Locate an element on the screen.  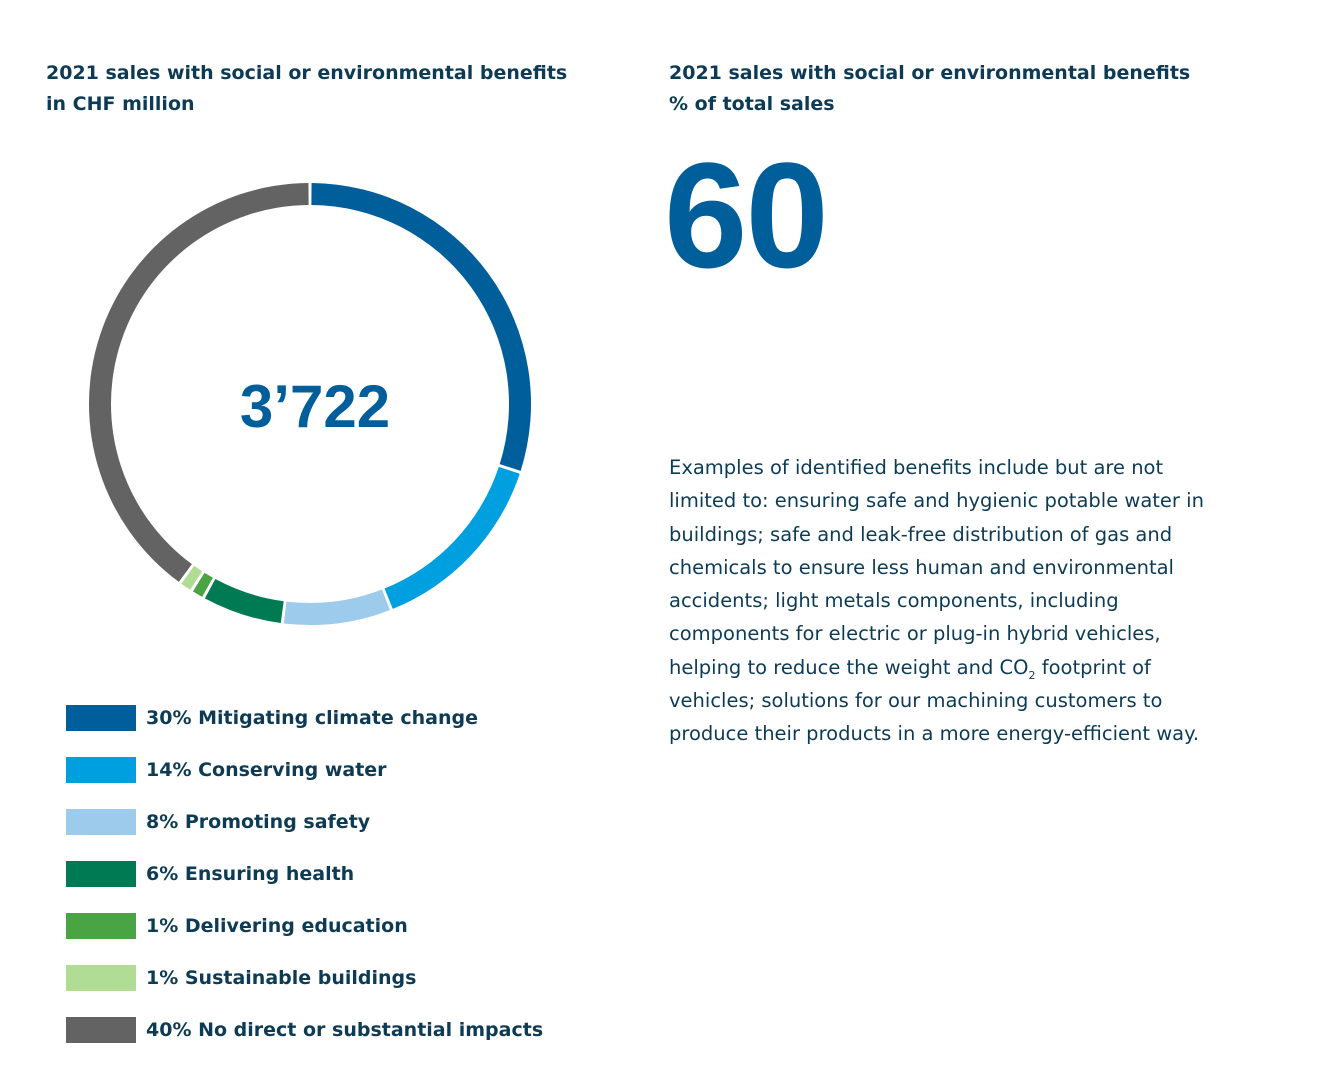
legend-item: 1% Delivering education is located at coordinates (304, 926).